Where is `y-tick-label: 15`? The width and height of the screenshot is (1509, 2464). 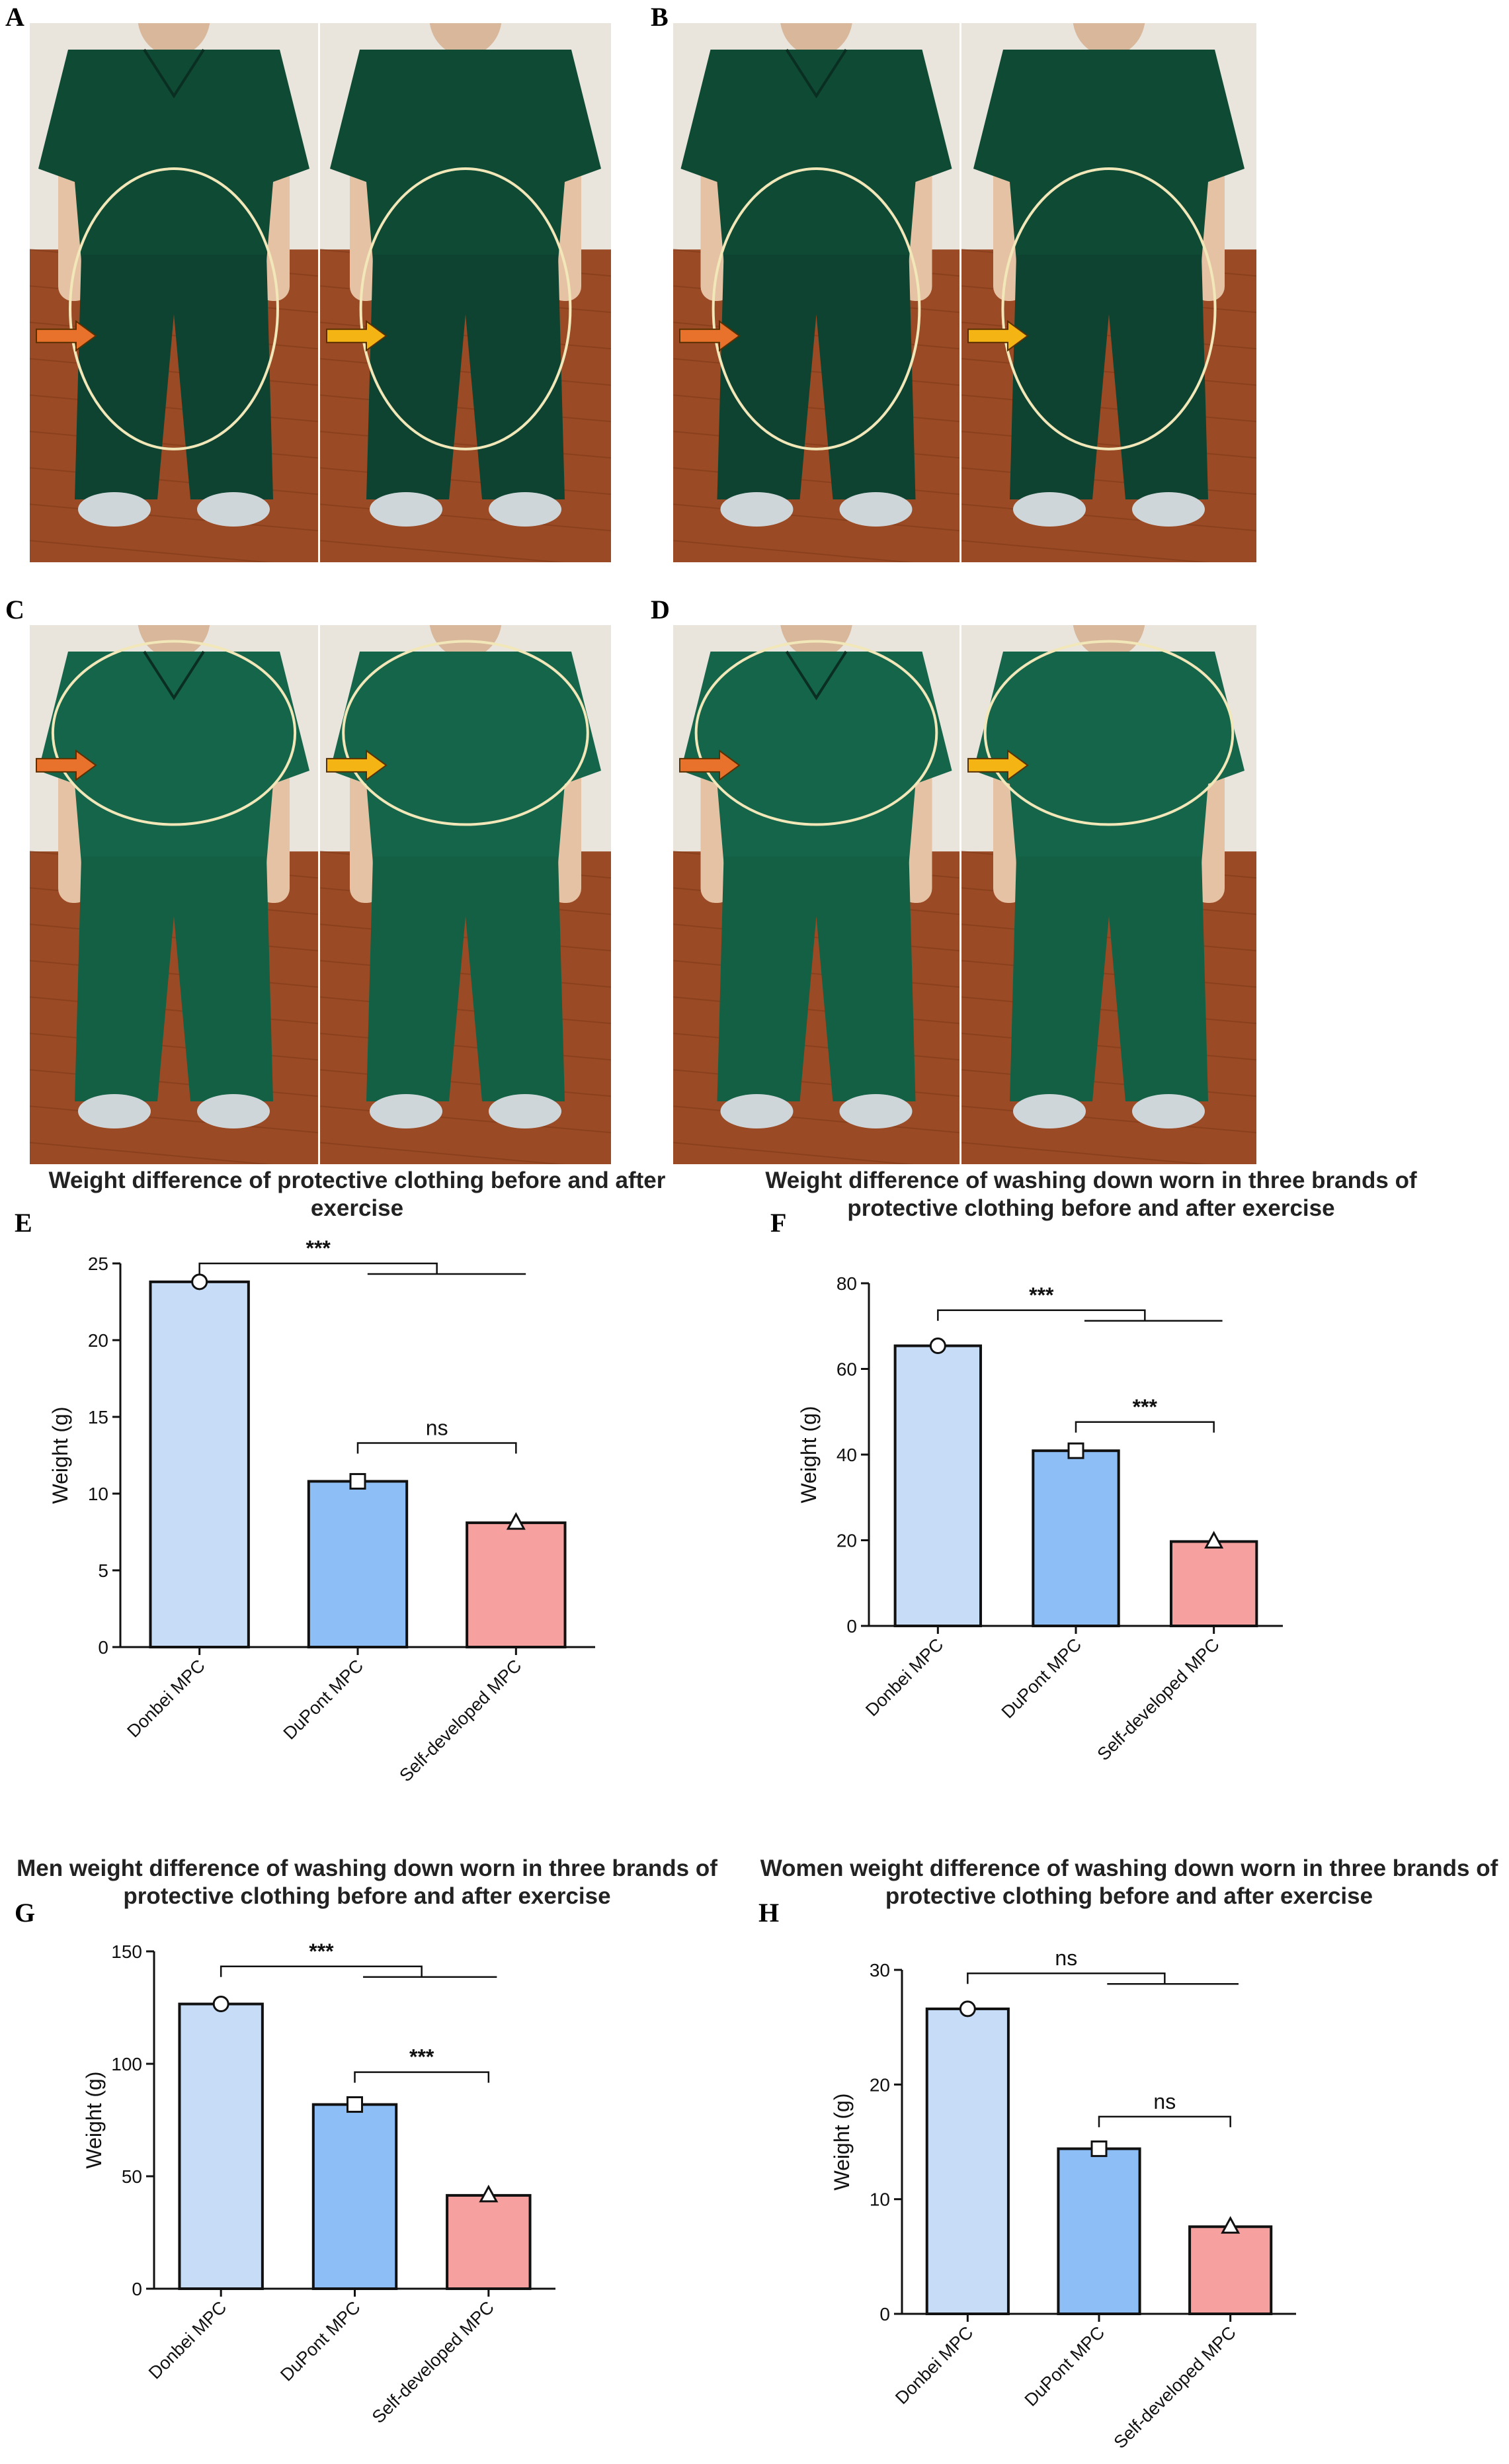
y-tick-label: 15 is located at coordinates (98, 1417).